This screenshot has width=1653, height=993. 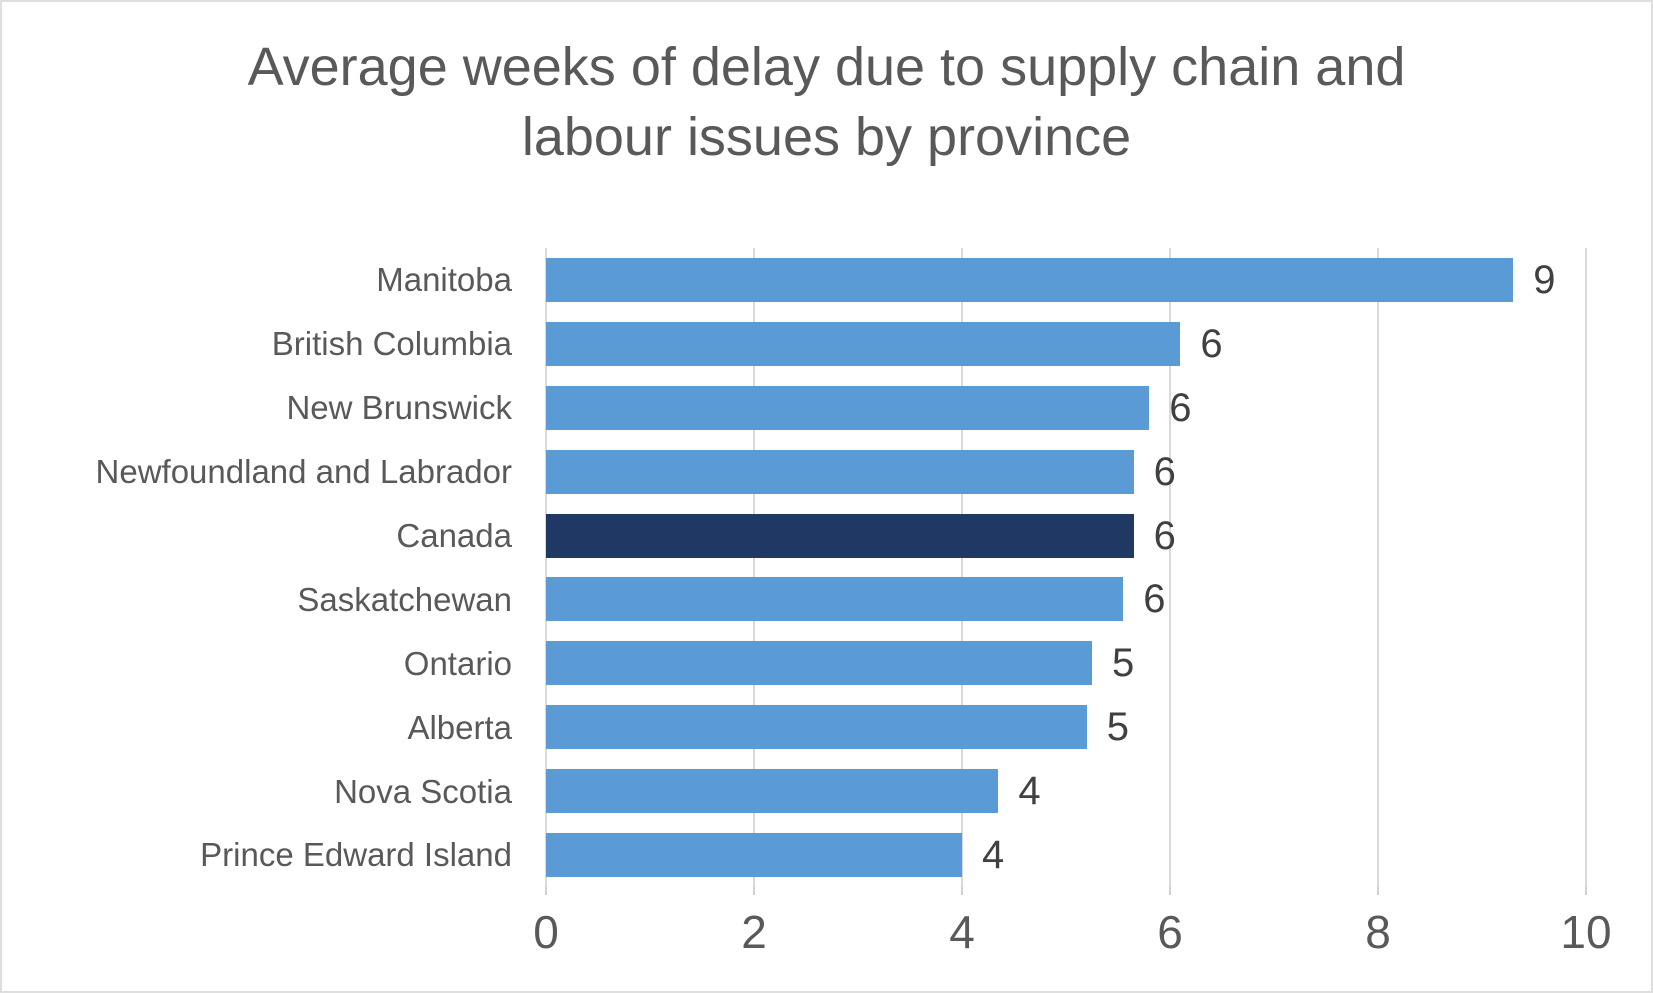 I want to click on category-label-prince-edward-island: Prince Edward Island, so click(x=356, y=855).